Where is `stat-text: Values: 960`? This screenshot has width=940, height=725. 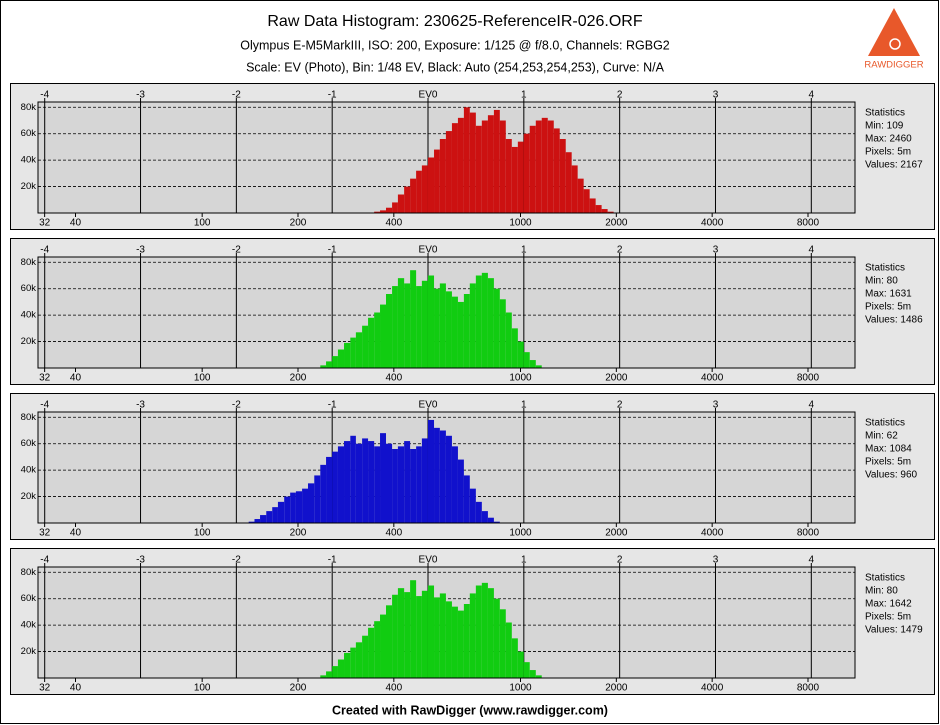
stat-text: Values: 960 is located at coordinates (891, 475).